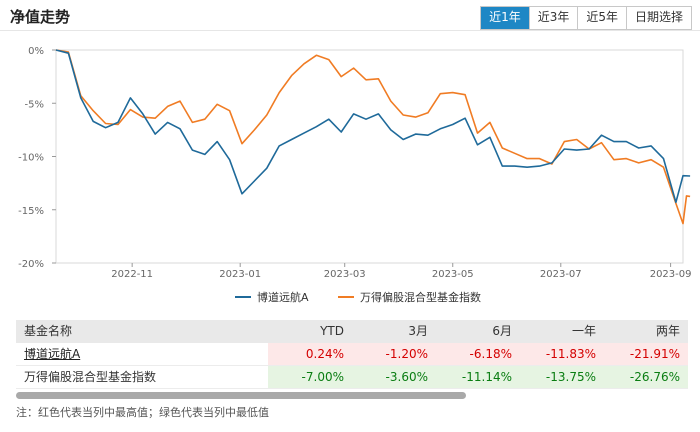  Describe the element at coordinates (478, 377) in the screenshot. I see `value-6m: -11.14%` at that location.